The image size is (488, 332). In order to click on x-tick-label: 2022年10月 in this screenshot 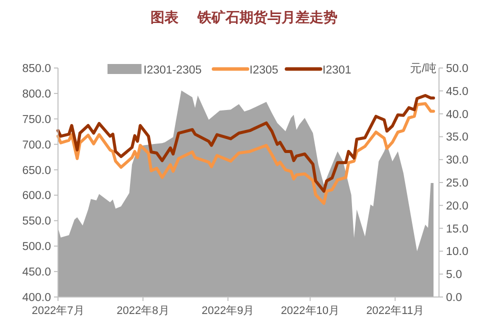, I will do `click(310, 311)`.